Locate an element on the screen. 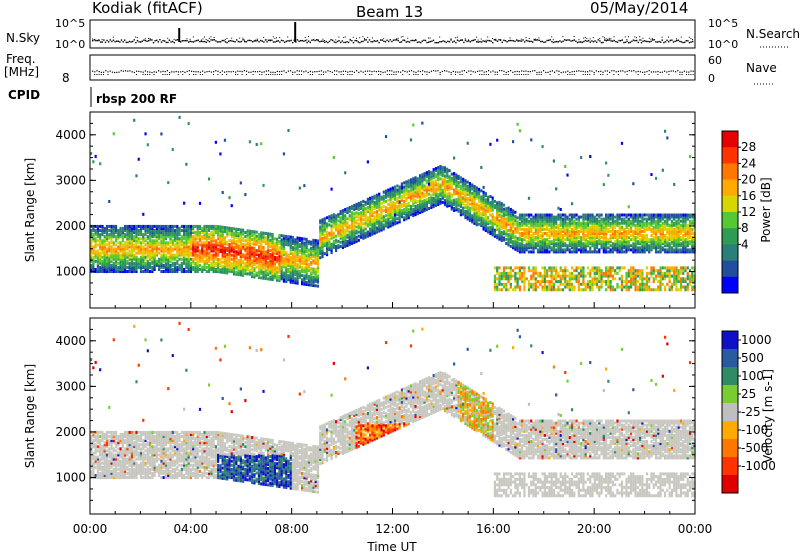  nsky-panel: N.Sky 10^5 10^0 10^5 10^0 N.Search is located at coordinates (403, 34).